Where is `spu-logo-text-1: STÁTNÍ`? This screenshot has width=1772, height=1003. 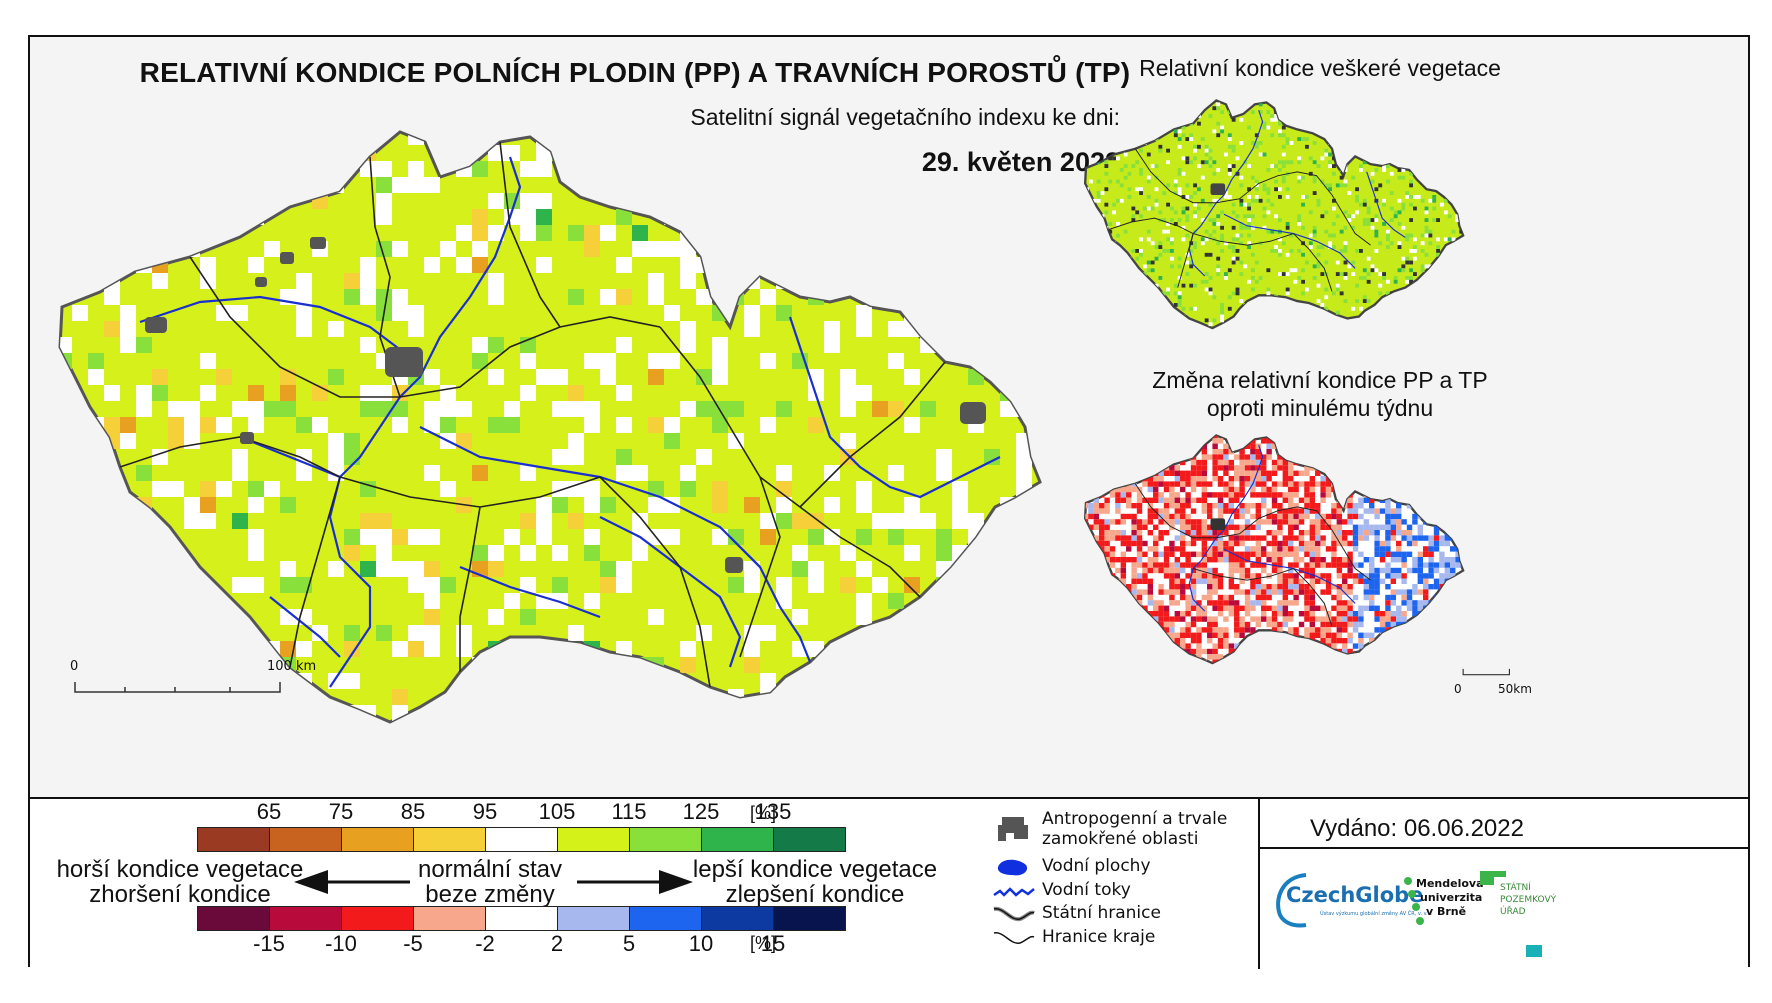 spu-logo-text-1: STÁTNÍ is located at coordinates (1515, 888).